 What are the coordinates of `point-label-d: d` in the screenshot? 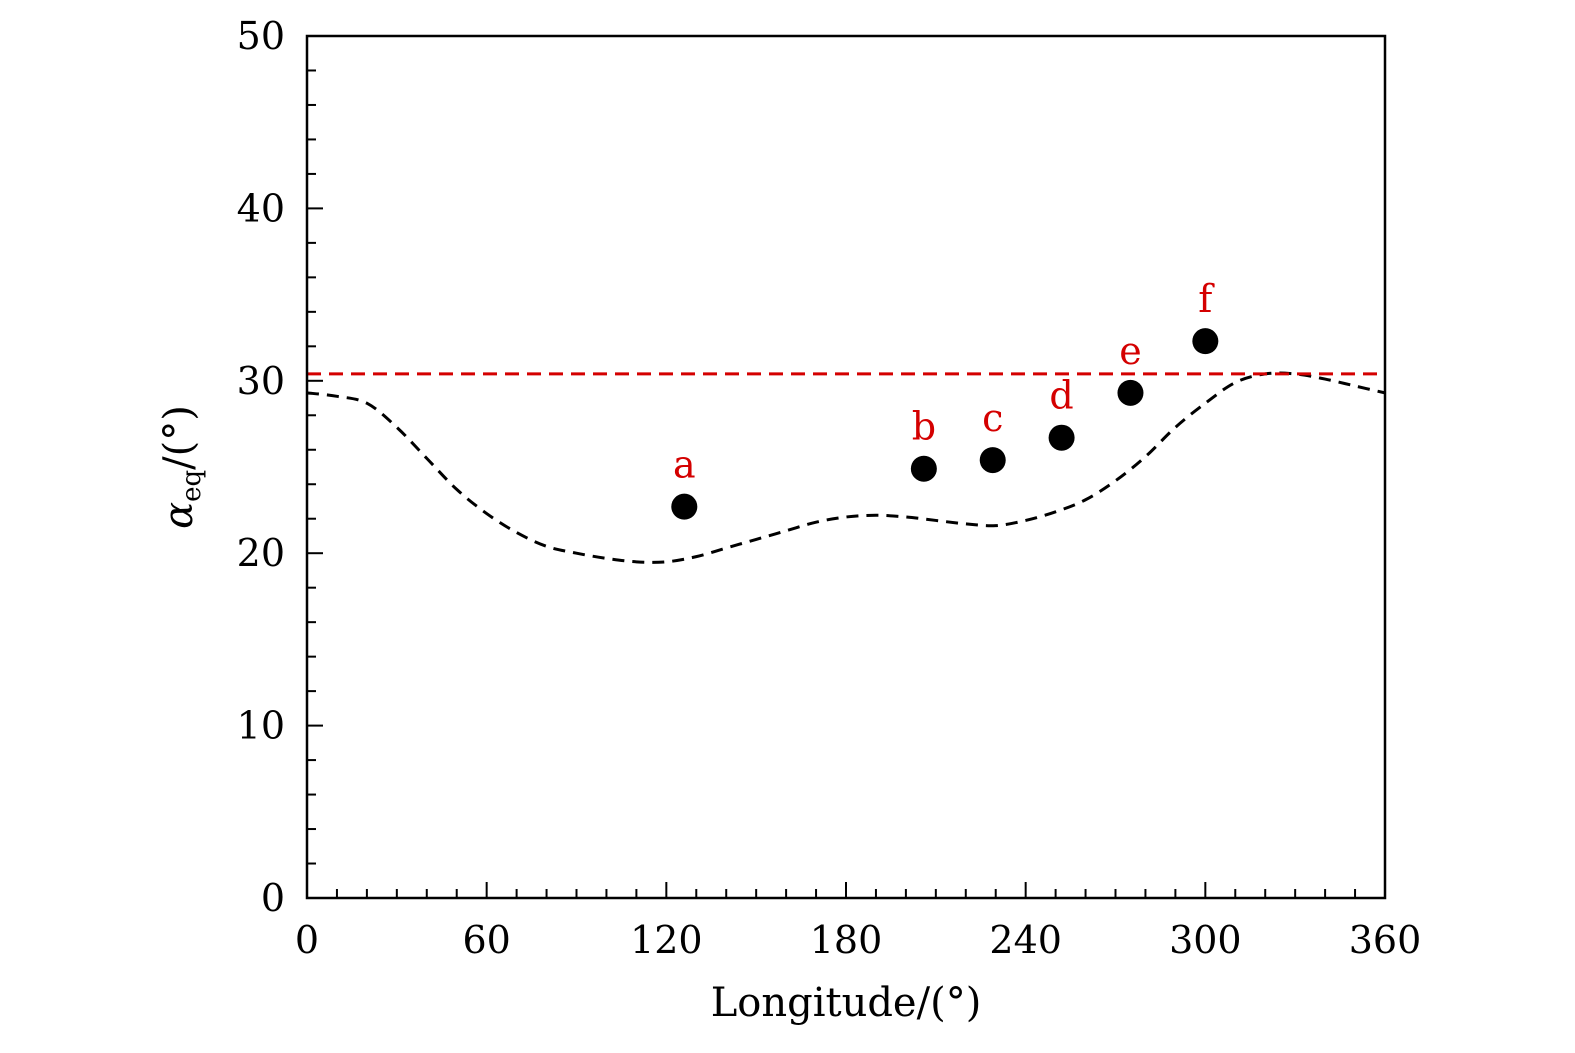 It's located at (1061, 396).